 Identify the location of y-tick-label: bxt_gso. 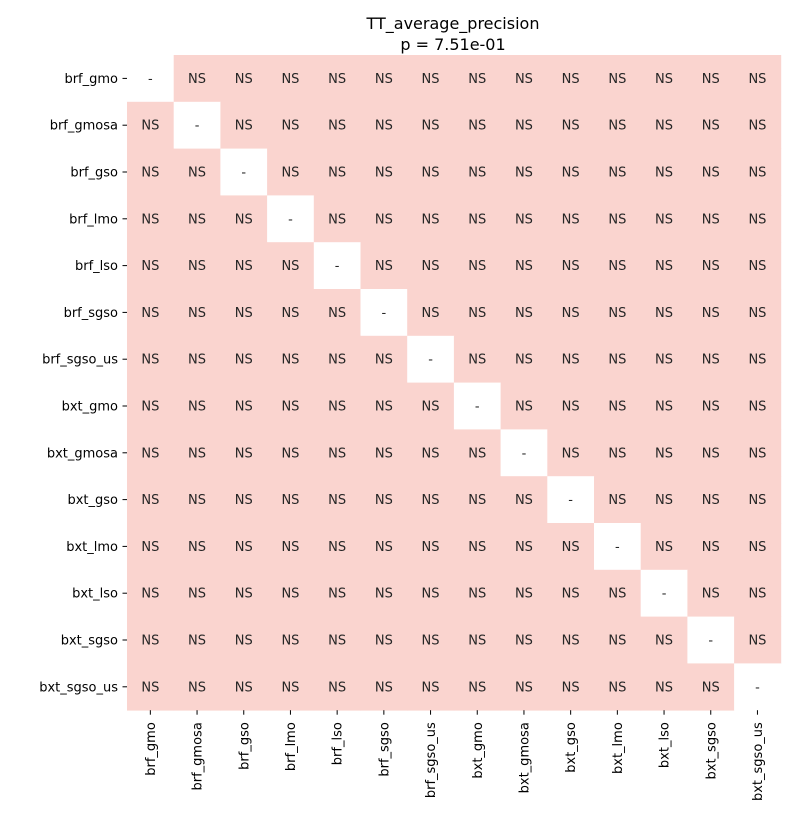
(92, 500).